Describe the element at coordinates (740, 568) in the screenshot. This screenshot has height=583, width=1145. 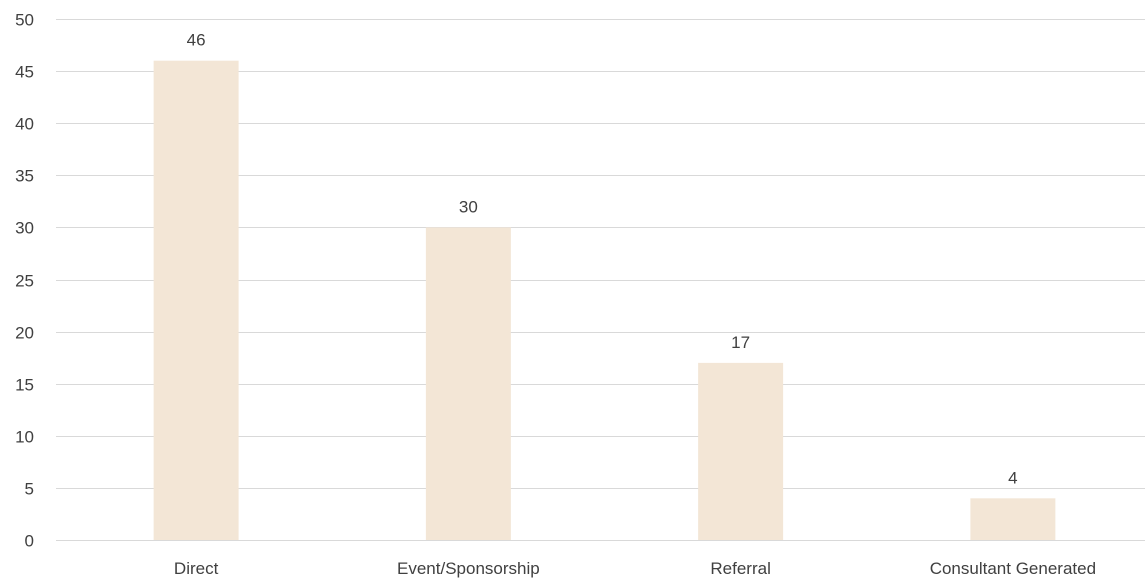
I see `x-tick-label: Referral` at that location.